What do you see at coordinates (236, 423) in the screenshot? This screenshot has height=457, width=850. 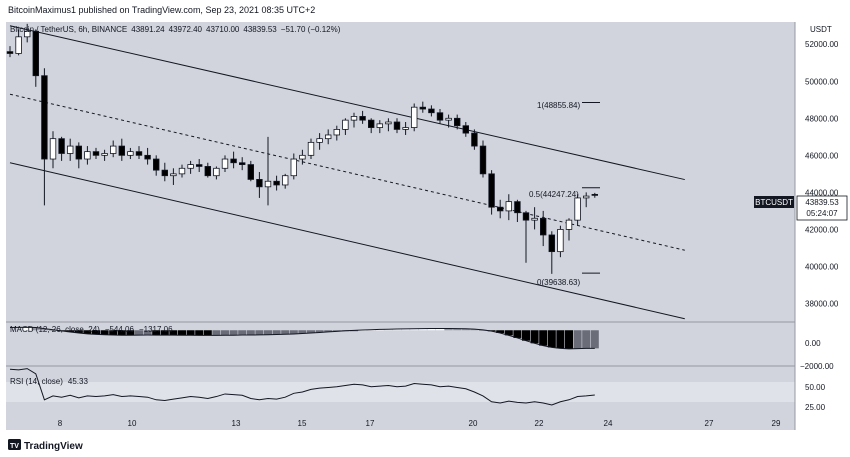 I see `time-tick-label: 13` at bounding box center [236, 423].